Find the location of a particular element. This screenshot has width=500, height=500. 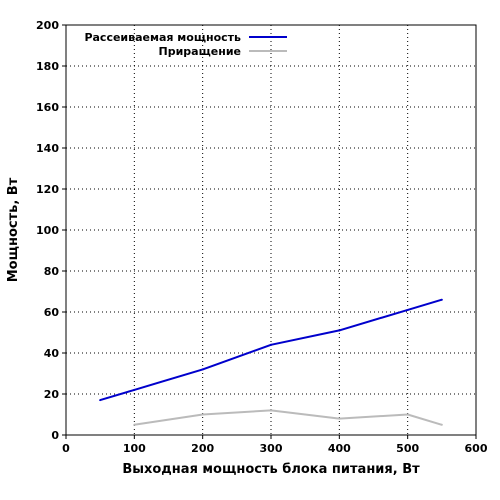

y-tick-label: 160 is located at coordinates (47, 107).